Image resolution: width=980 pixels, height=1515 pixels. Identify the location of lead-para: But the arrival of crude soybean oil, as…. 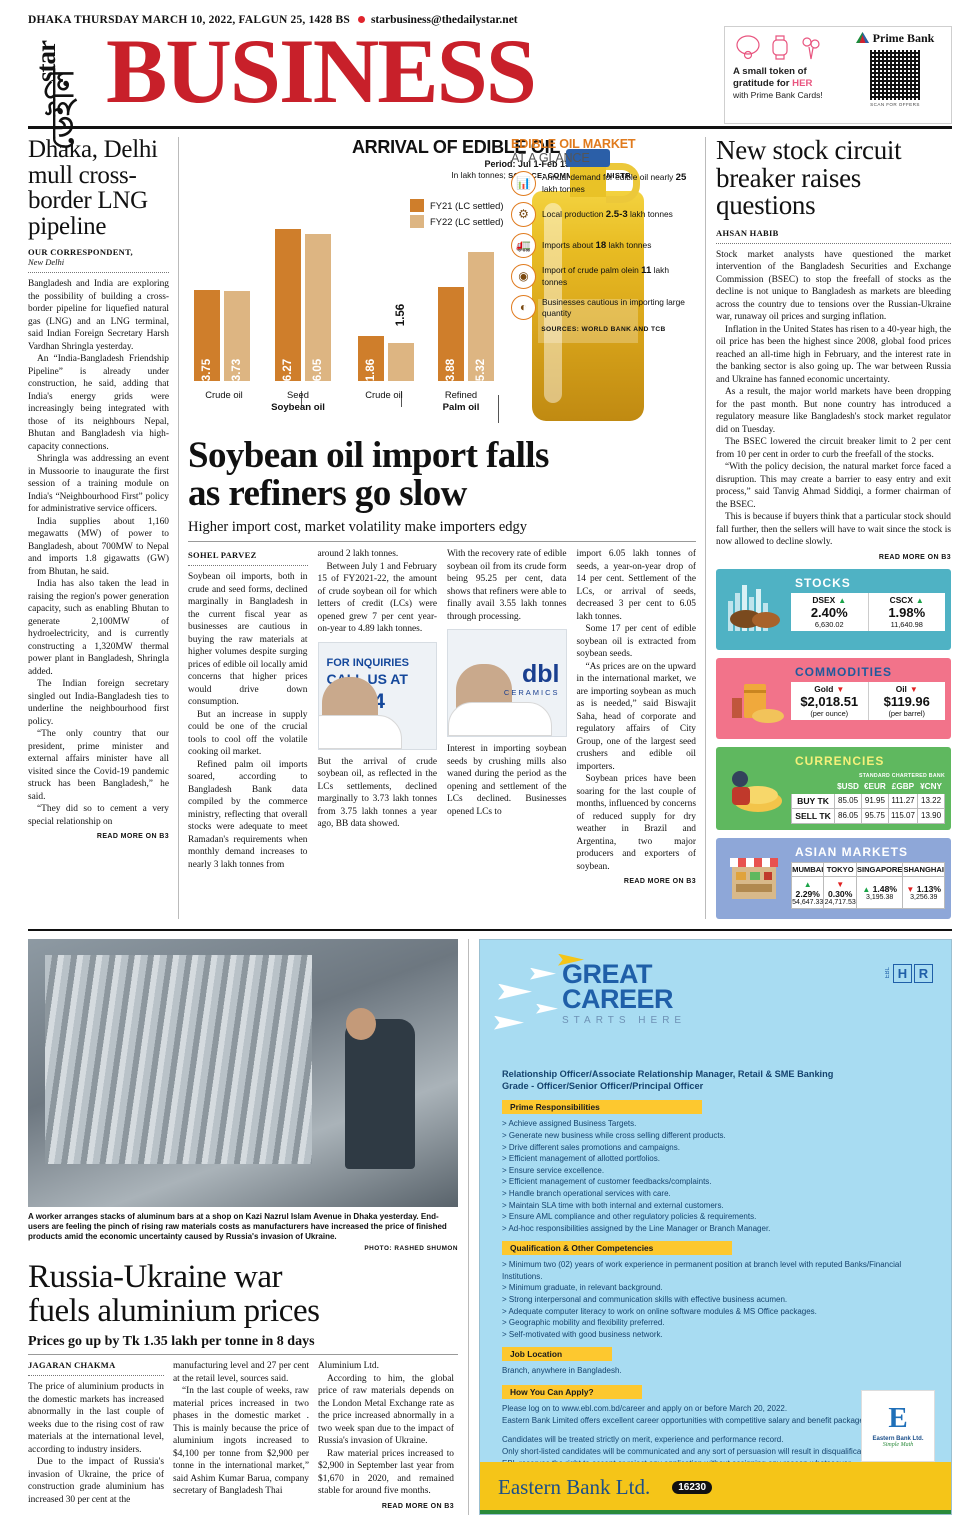
(377, 793).